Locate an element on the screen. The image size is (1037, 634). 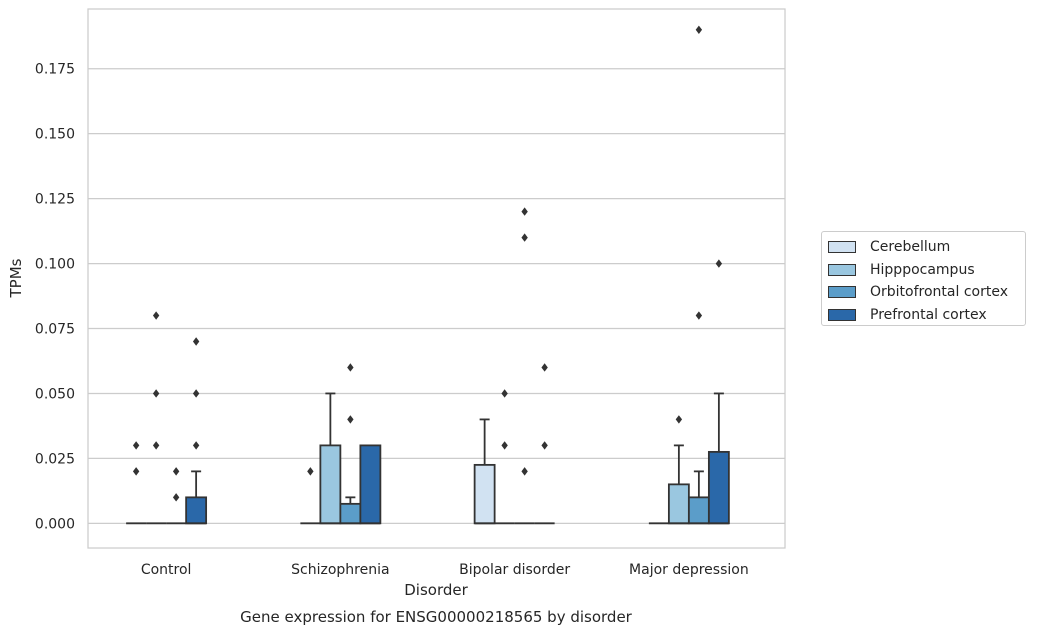
y-tick-label: 0.150 is located at coordinates (55, 135).